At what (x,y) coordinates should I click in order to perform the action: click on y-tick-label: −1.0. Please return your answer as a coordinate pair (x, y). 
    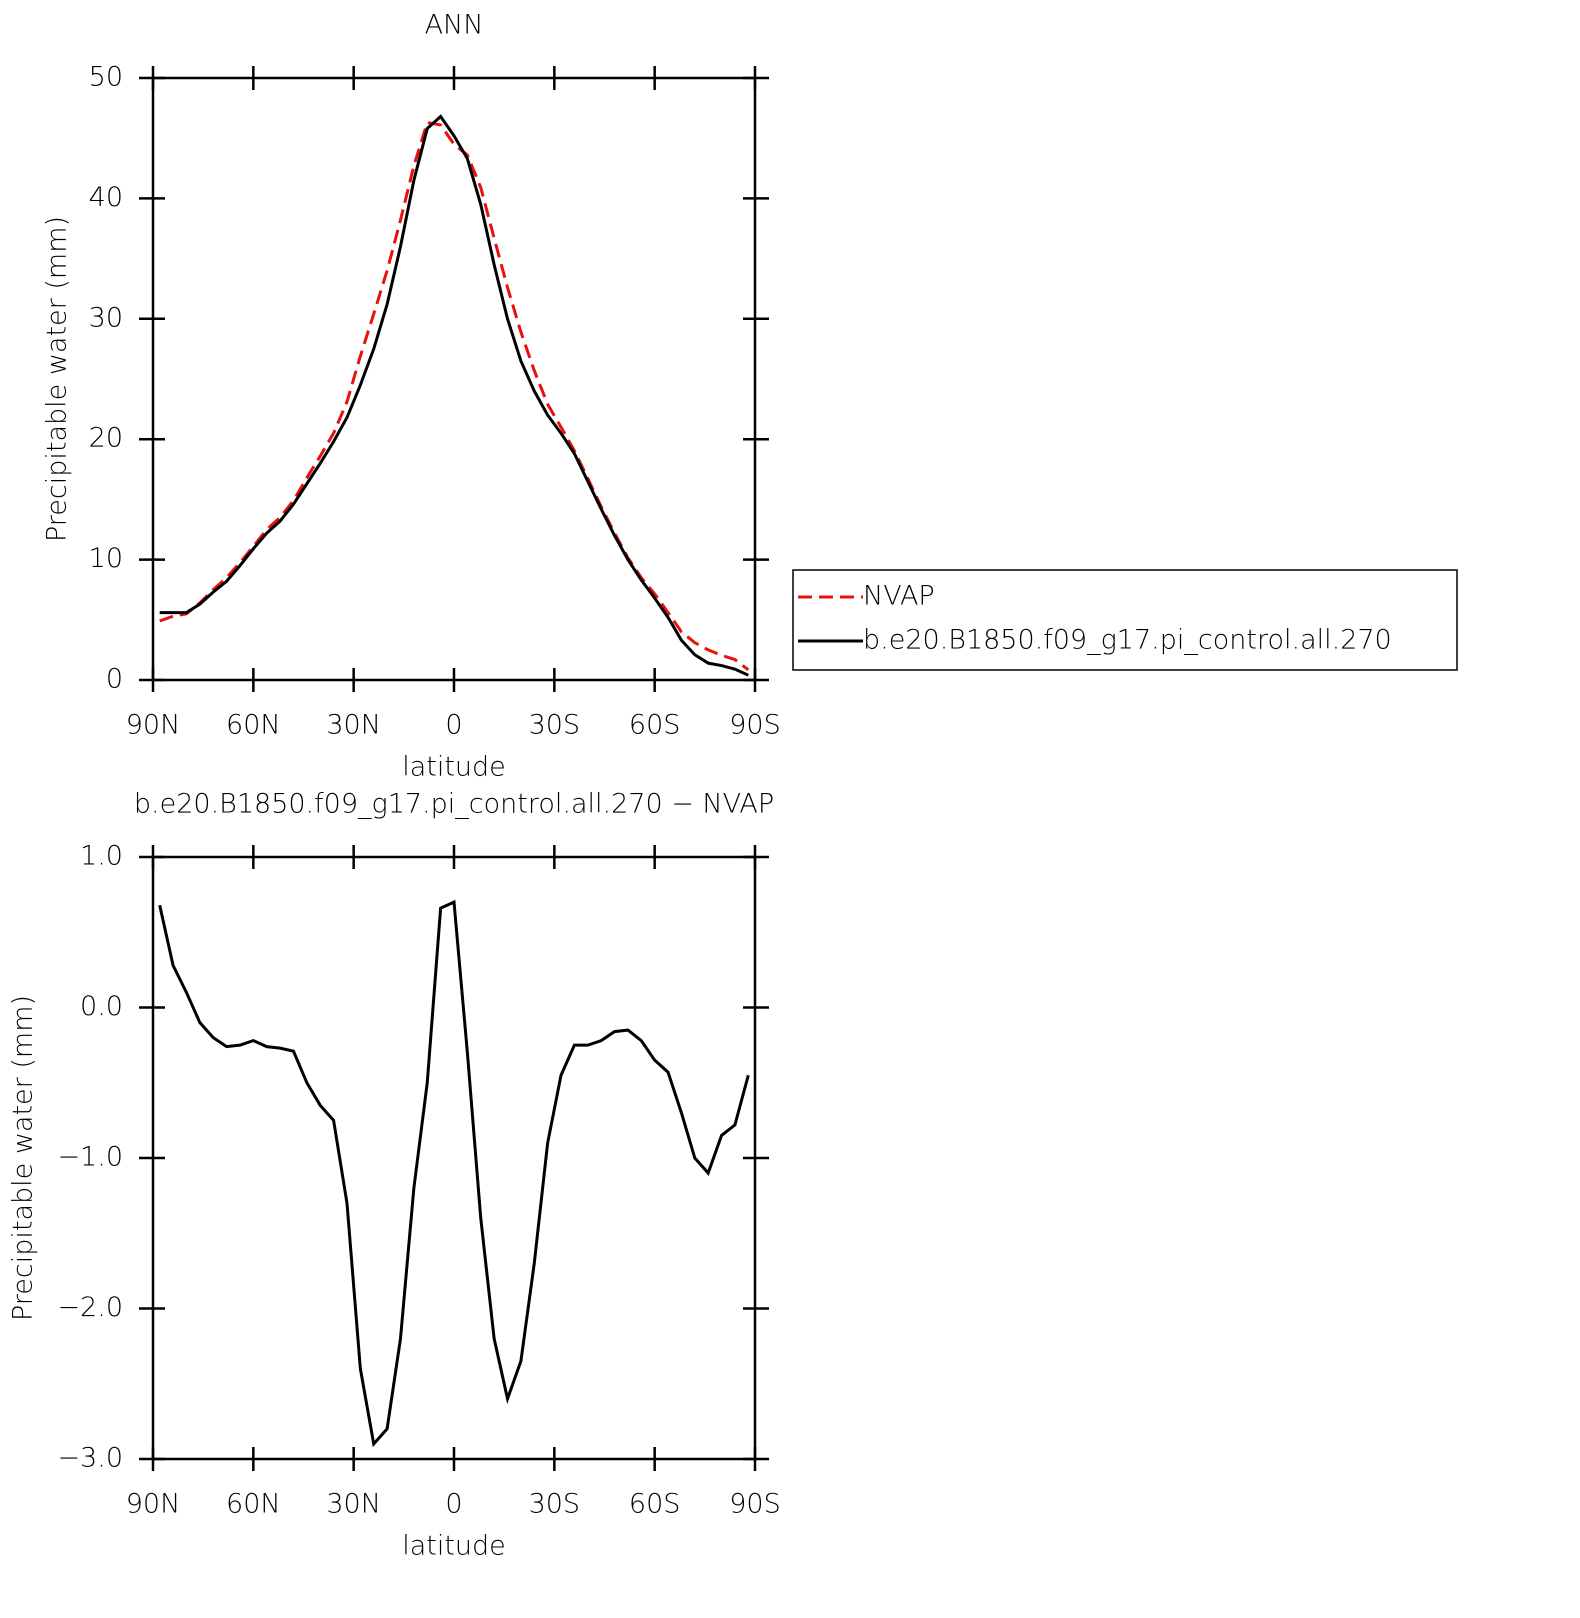
    Looking at the image, I should click on (90, 1157).